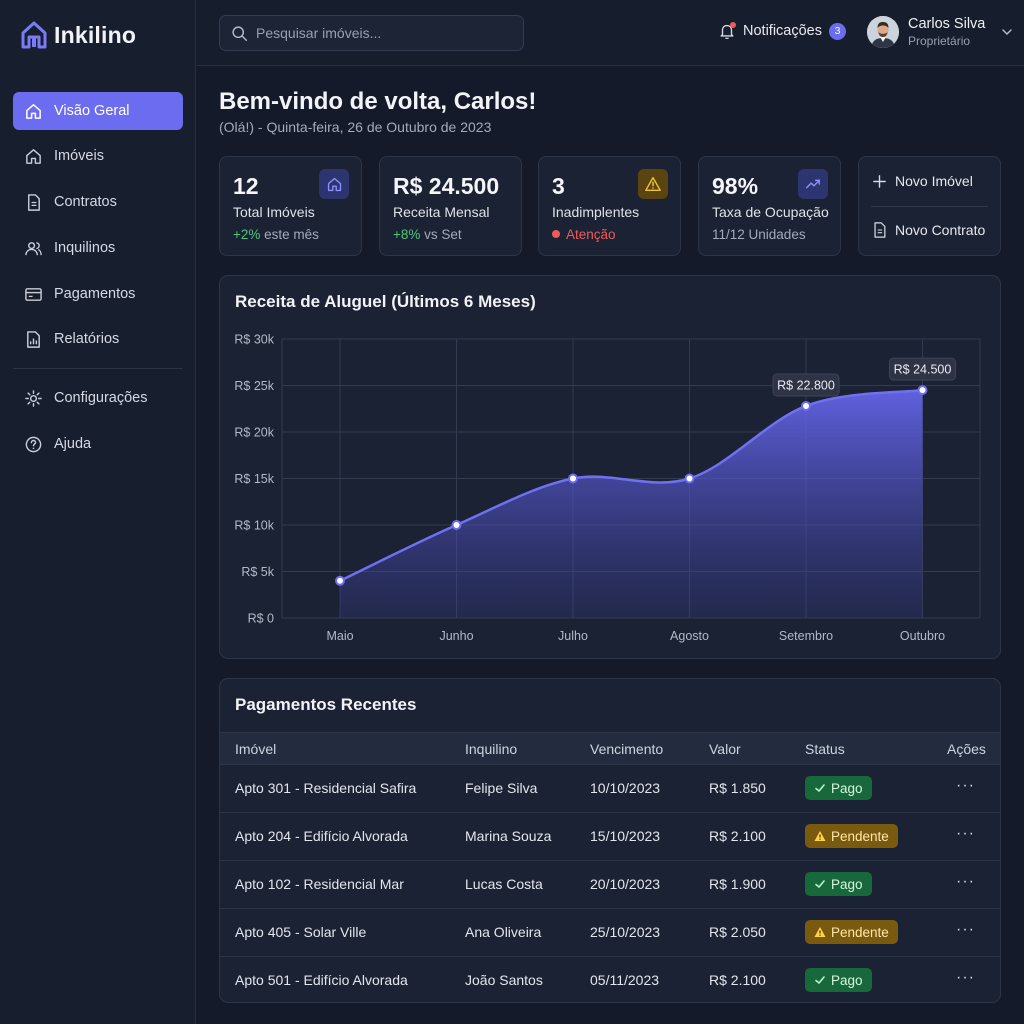  What do you see at coordinates (947, 24) in the screenshot?
I see `user-name: Carlos Silva` at bounding box center [947, 24].